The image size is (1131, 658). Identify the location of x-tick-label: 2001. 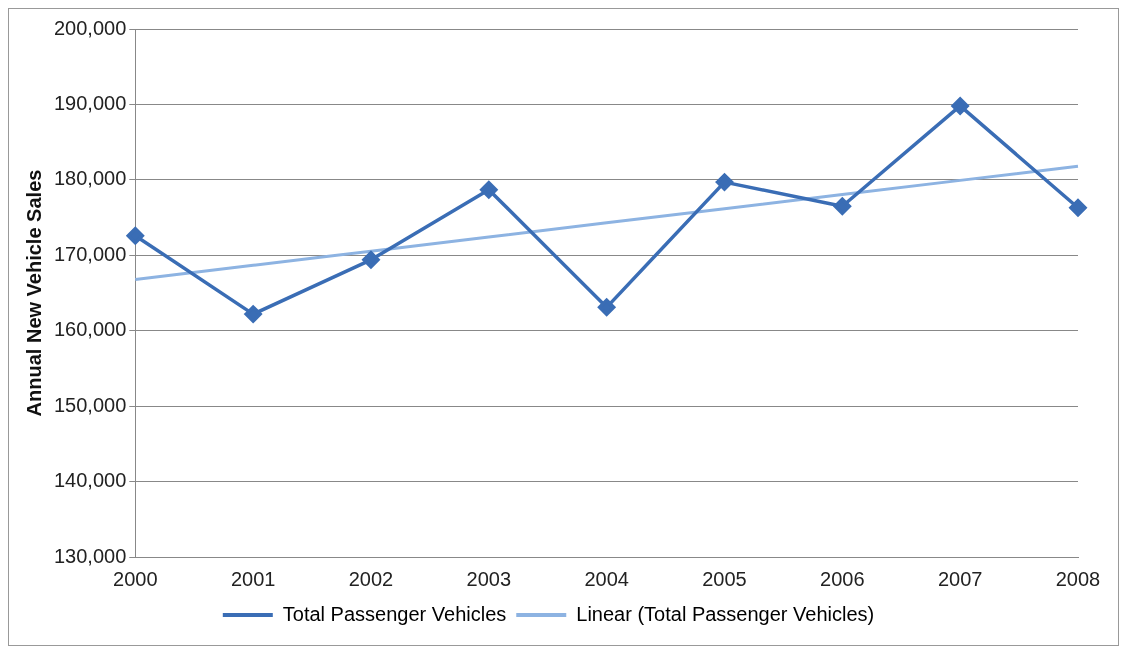
(253, 578).